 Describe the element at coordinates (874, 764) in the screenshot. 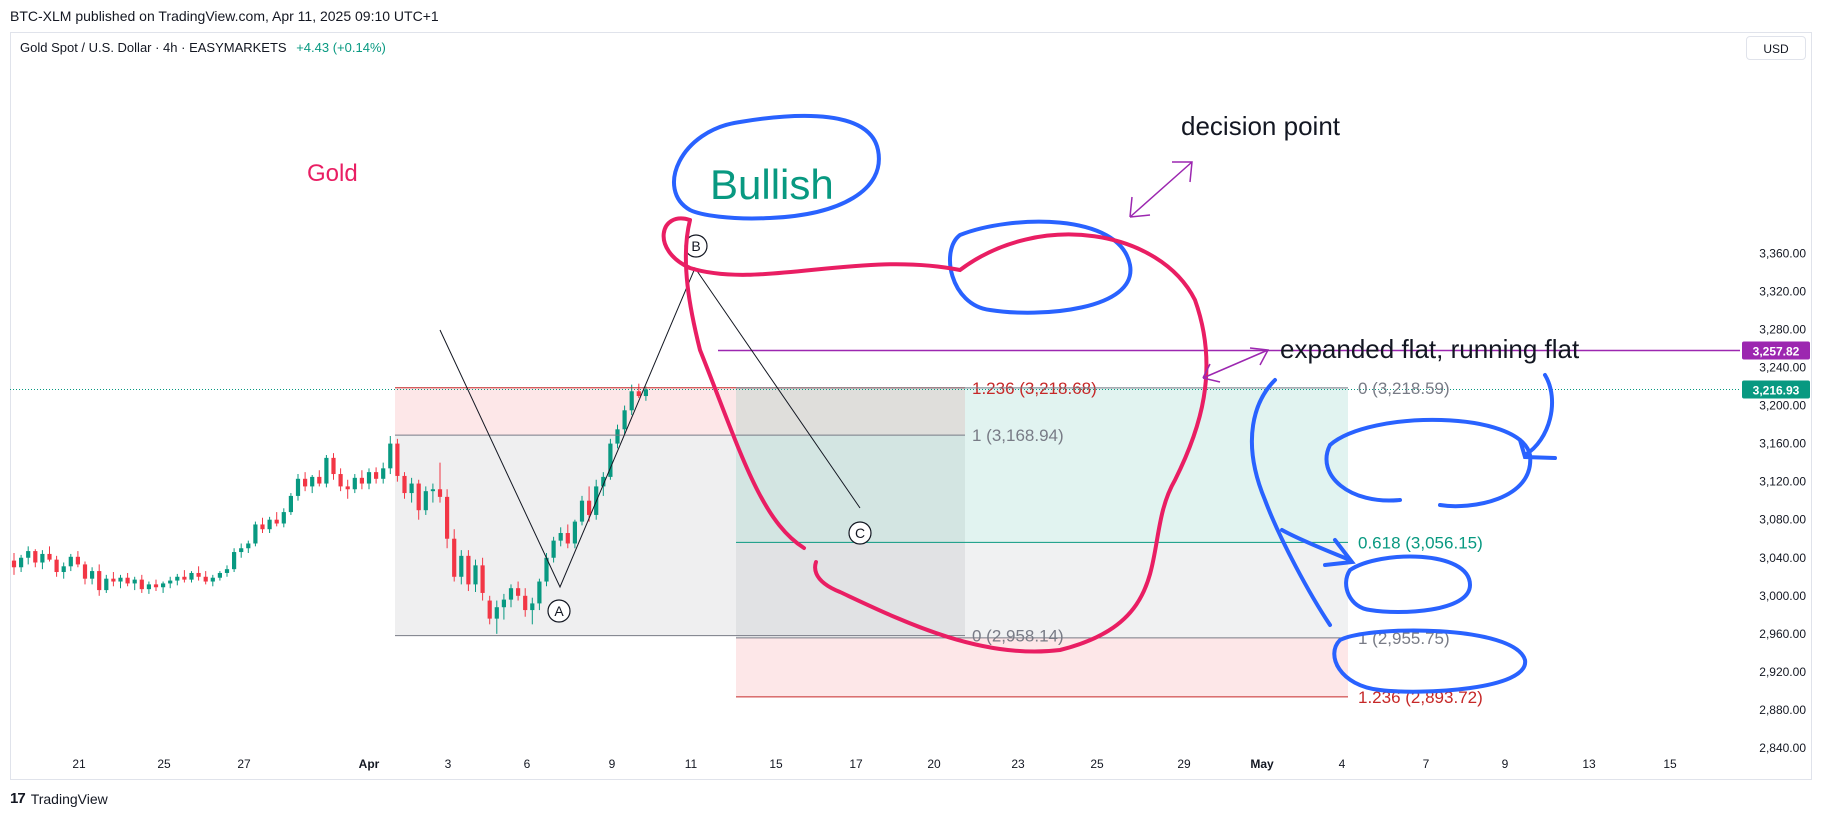

I see `time-axis: 21 25 27 Apr 3 6 9 11 15 17 20 23 25 29 May 4 7 9 13 15` at that location.